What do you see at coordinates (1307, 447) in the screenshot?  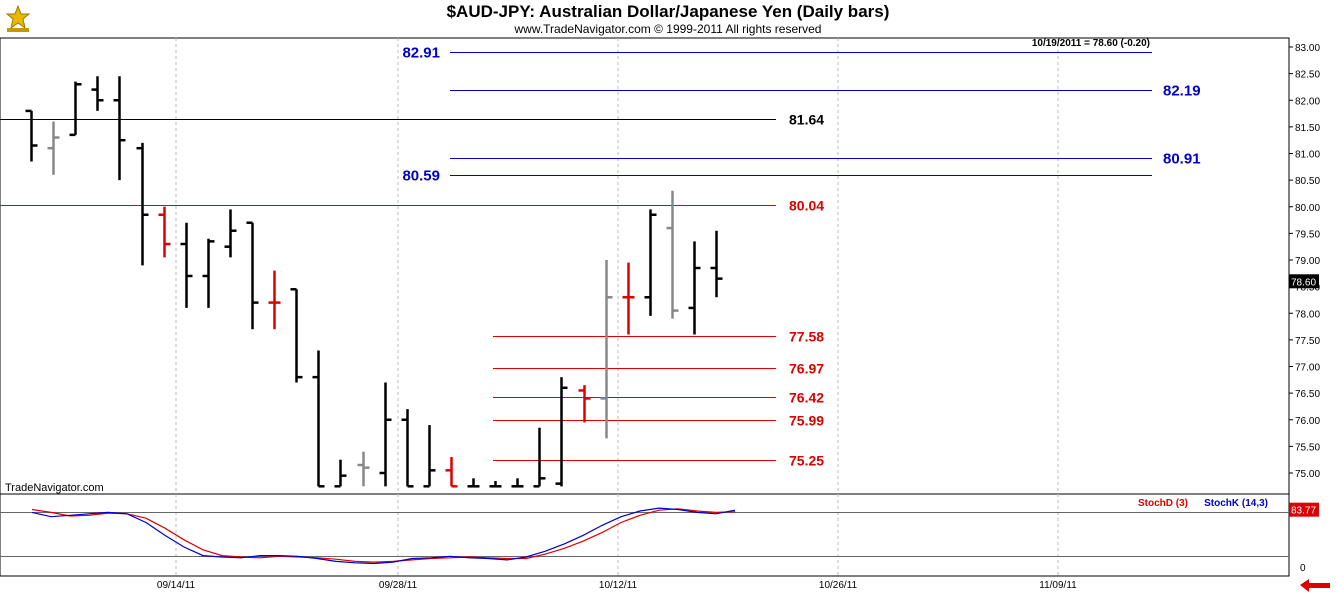 I see `price-tick-label: 75.50` at bounding box center [1307, 447].